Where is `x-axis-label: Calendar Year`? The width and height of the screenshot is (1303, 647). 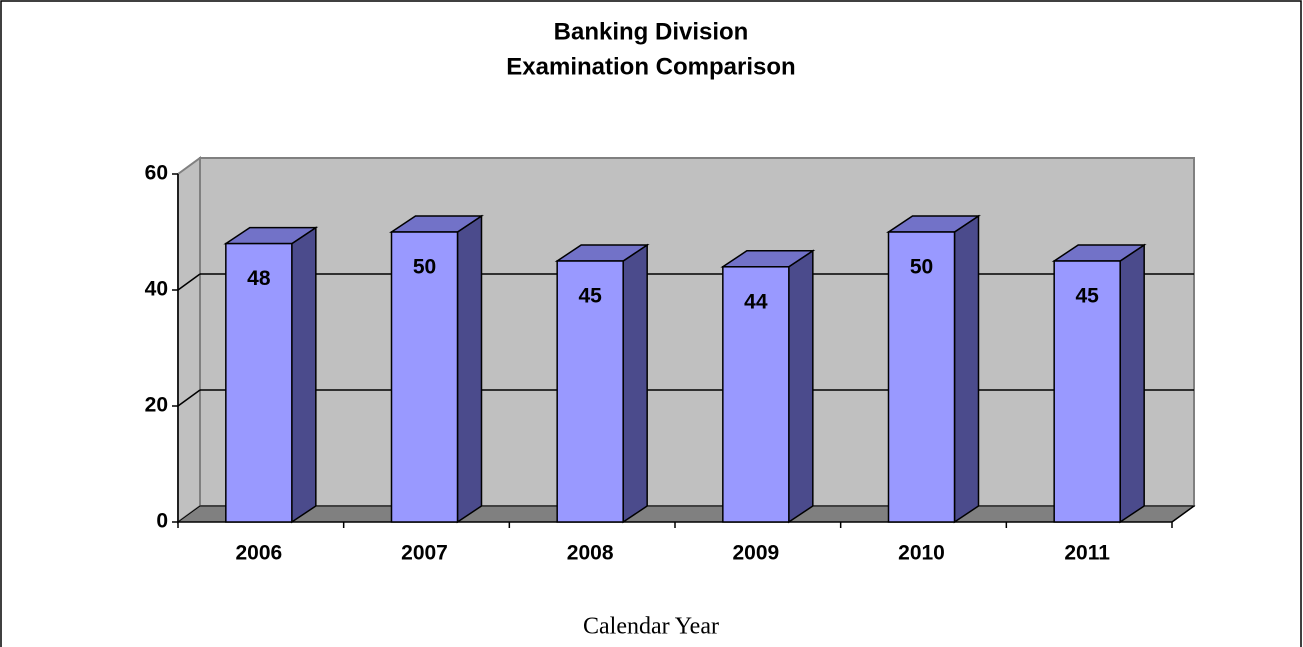 x-axis-label: Calendar Year is located at coordinates (651, 627).